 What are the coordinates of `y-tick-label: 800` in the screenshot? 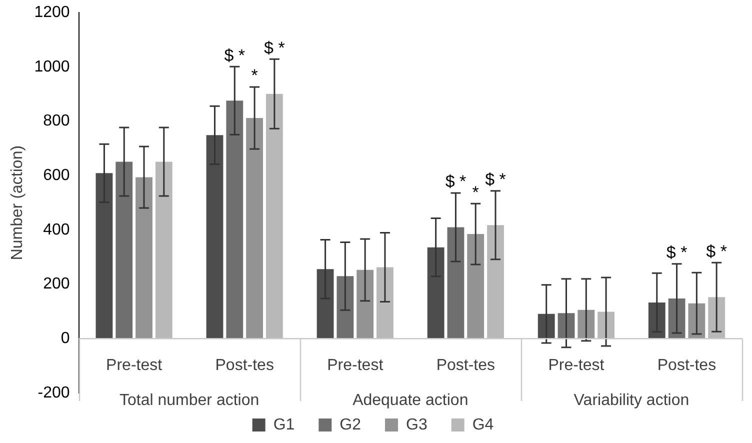 It's located at (56, 121).